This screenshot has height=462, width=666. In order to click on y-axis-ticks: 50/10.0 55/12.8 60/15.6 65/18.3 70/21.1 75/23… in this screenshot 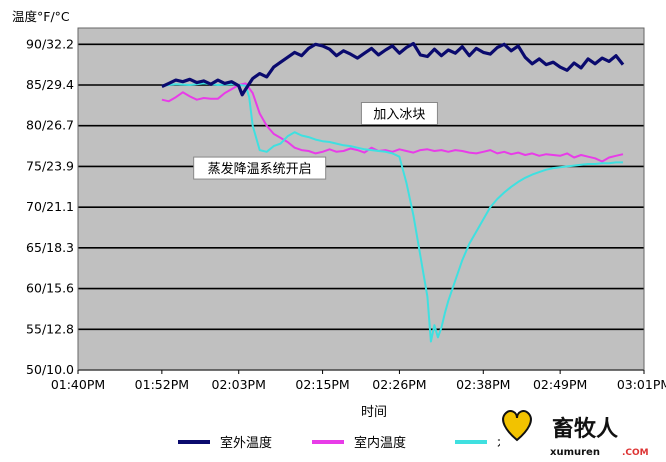, I will do `click(50, 206)`.